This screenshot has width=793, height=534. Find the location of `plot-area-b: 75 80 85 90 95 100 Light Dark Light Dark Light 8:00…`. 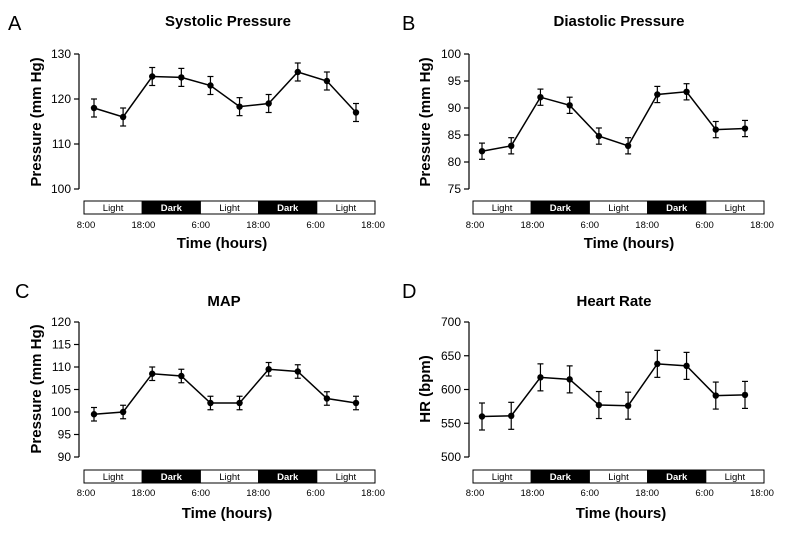

plot-area-b: 75 80 85 90 95 100 Light Dark Light Dark Light 8:00… is located at coordinates (607, 139).